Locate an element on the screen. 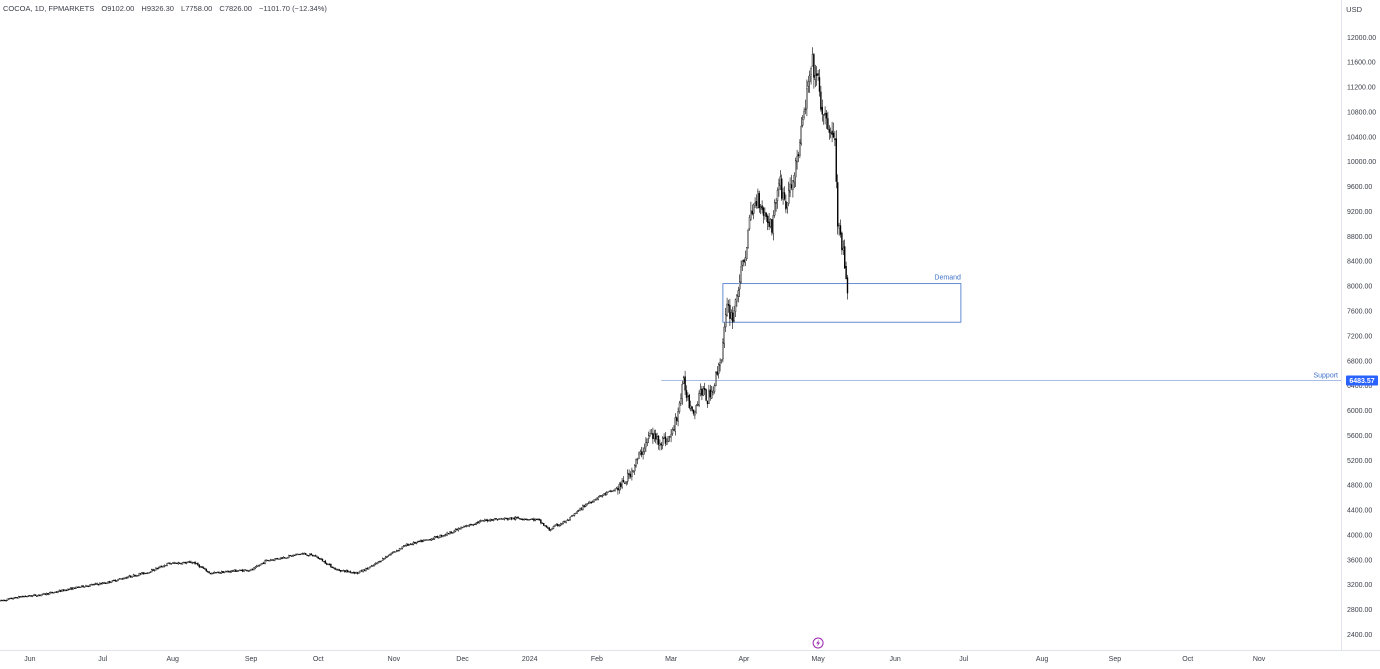 The image size is (1380, 669). low-value: L7758.00 is located at coordinates (197, 8).